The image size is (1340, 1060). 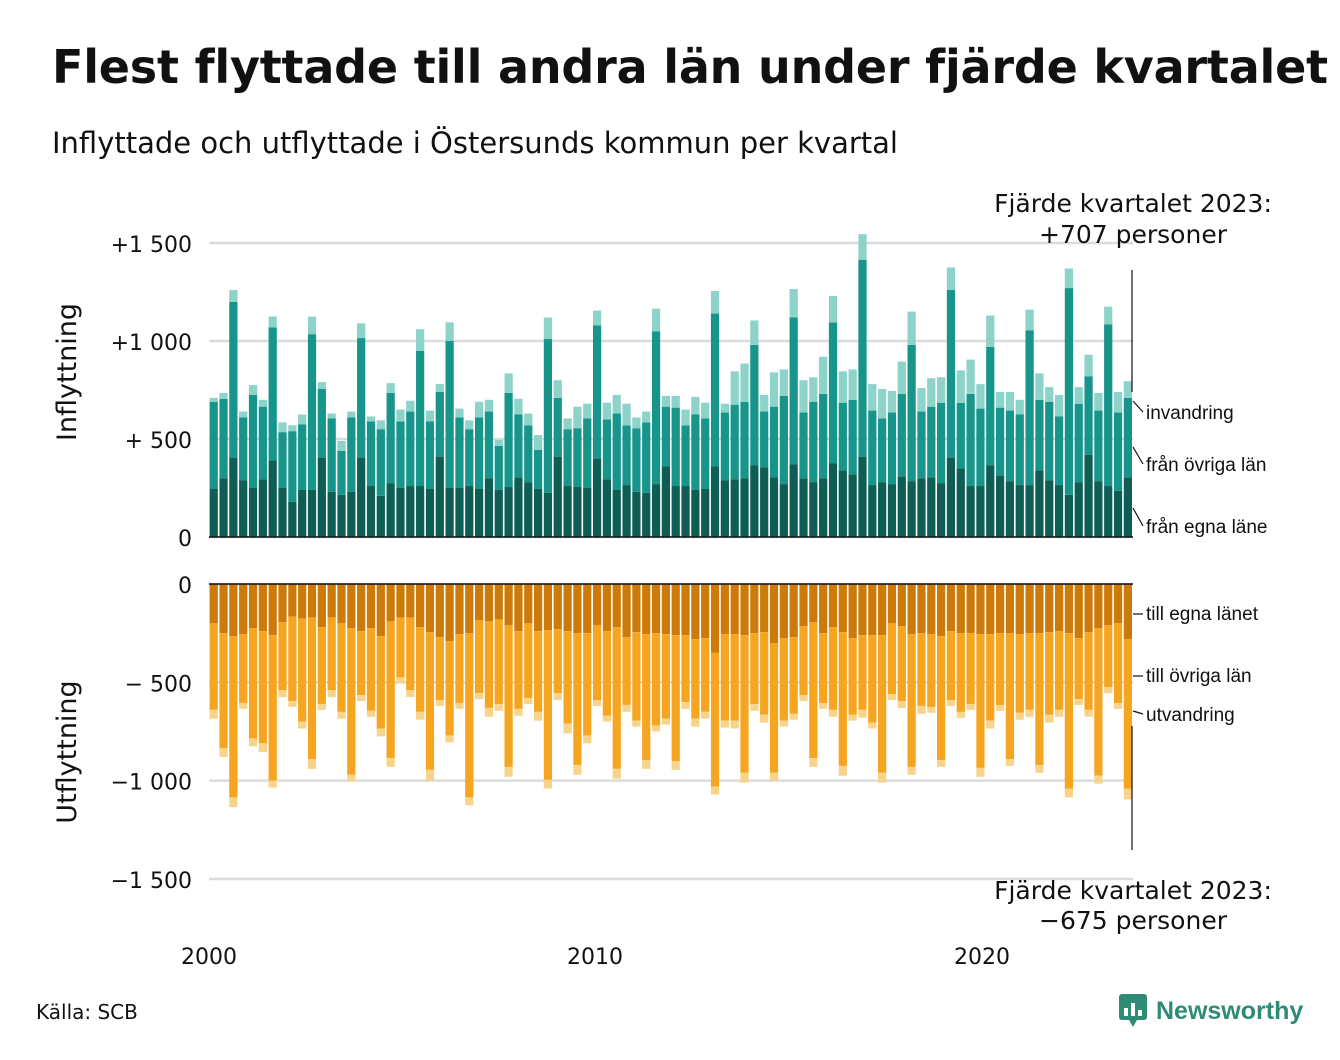 I want to click on source-note: Källa: SCB, so click(x=87, y=1012).